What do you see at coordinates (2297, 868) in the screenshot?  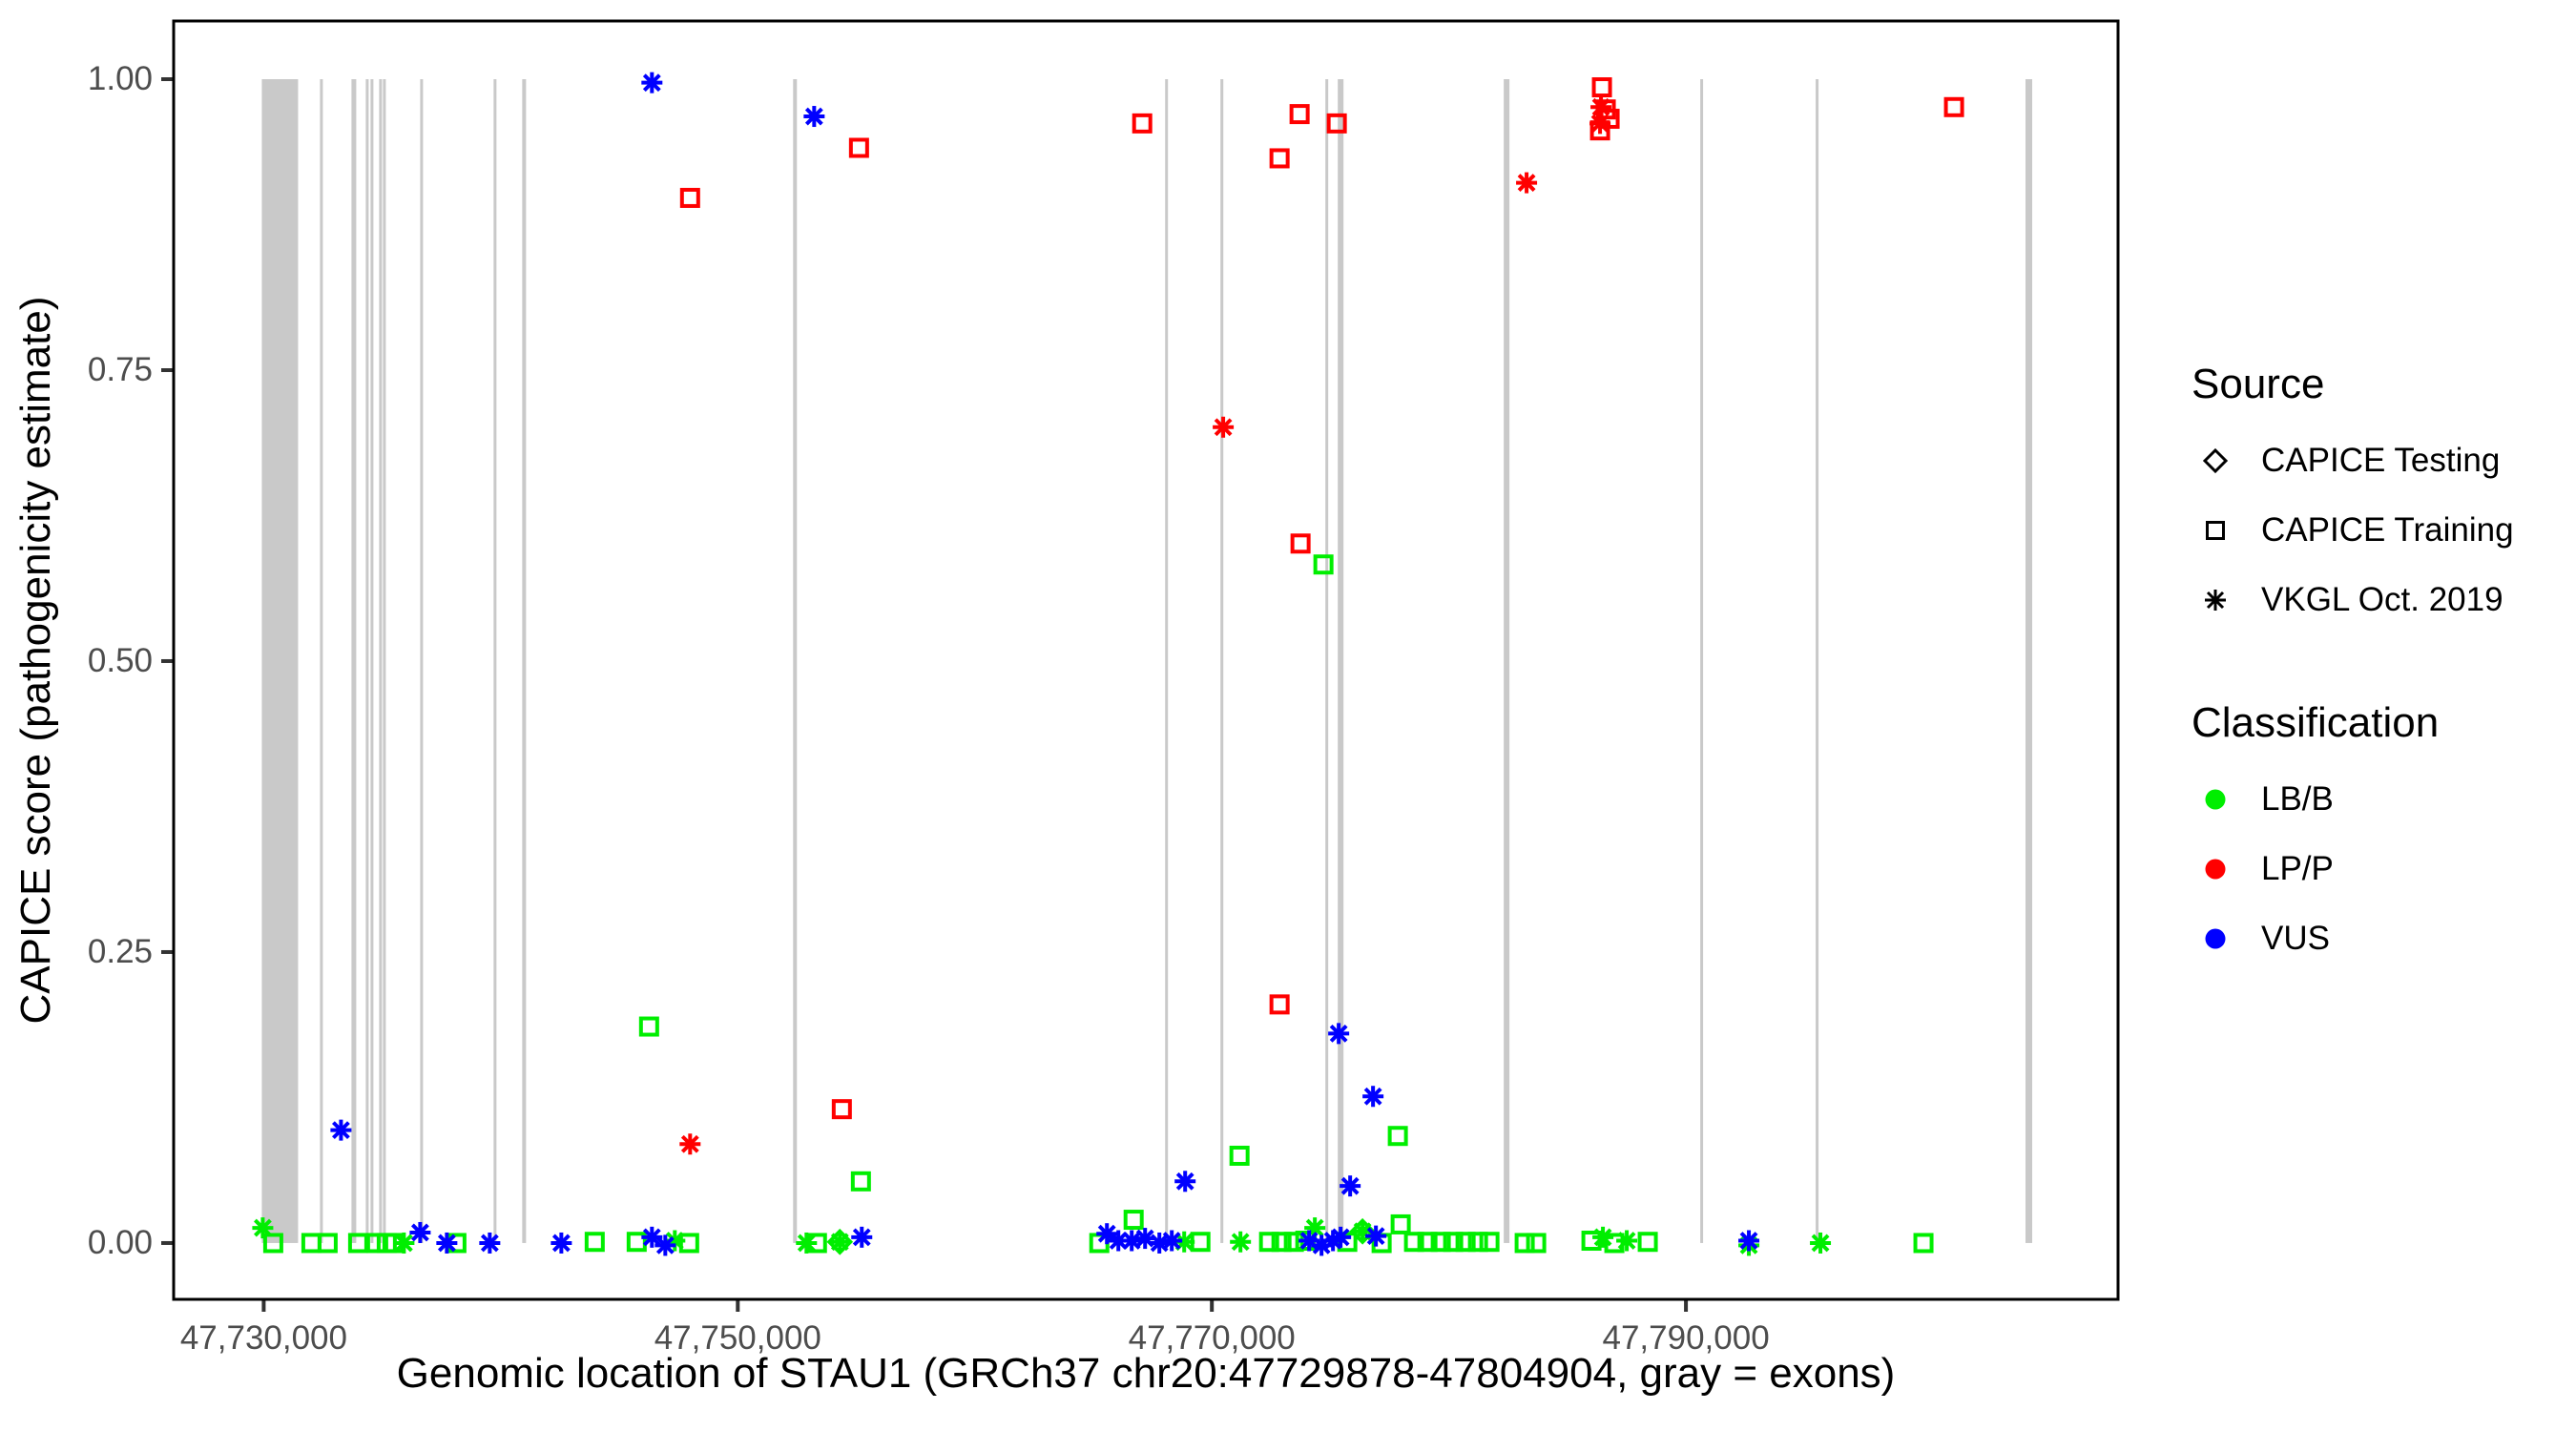 I see `legend-item-label: LP/P` at bounding box center [2297, 868].